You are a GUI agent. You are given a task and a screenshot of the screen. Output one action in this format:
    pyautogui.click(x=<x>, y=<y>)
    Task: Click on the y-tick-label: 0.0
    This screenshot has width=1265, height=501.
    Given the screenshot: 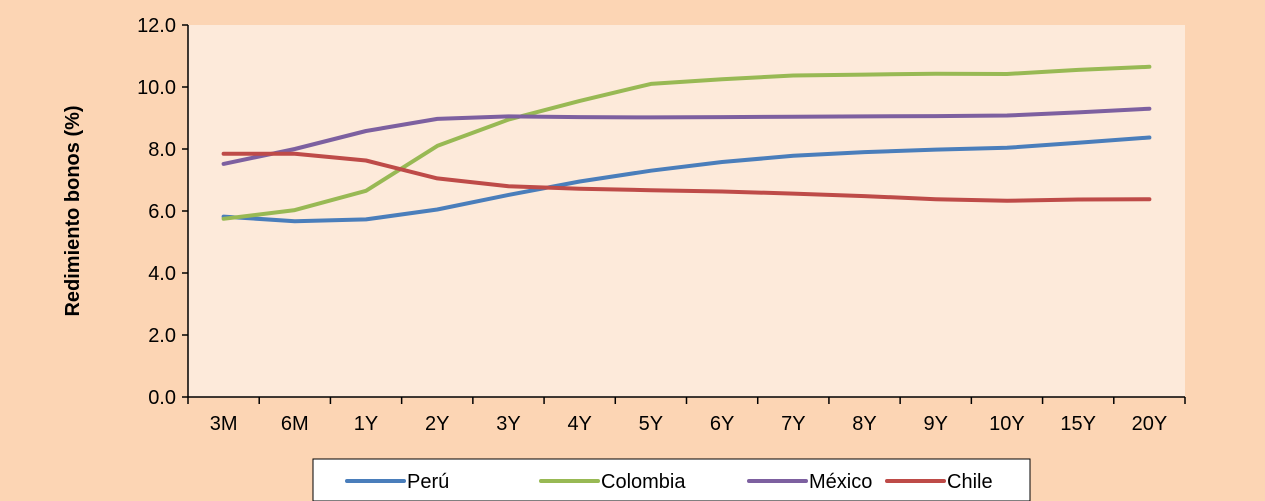 What is the action you would take?
    pyautogui.click(x=162, y=398)
    